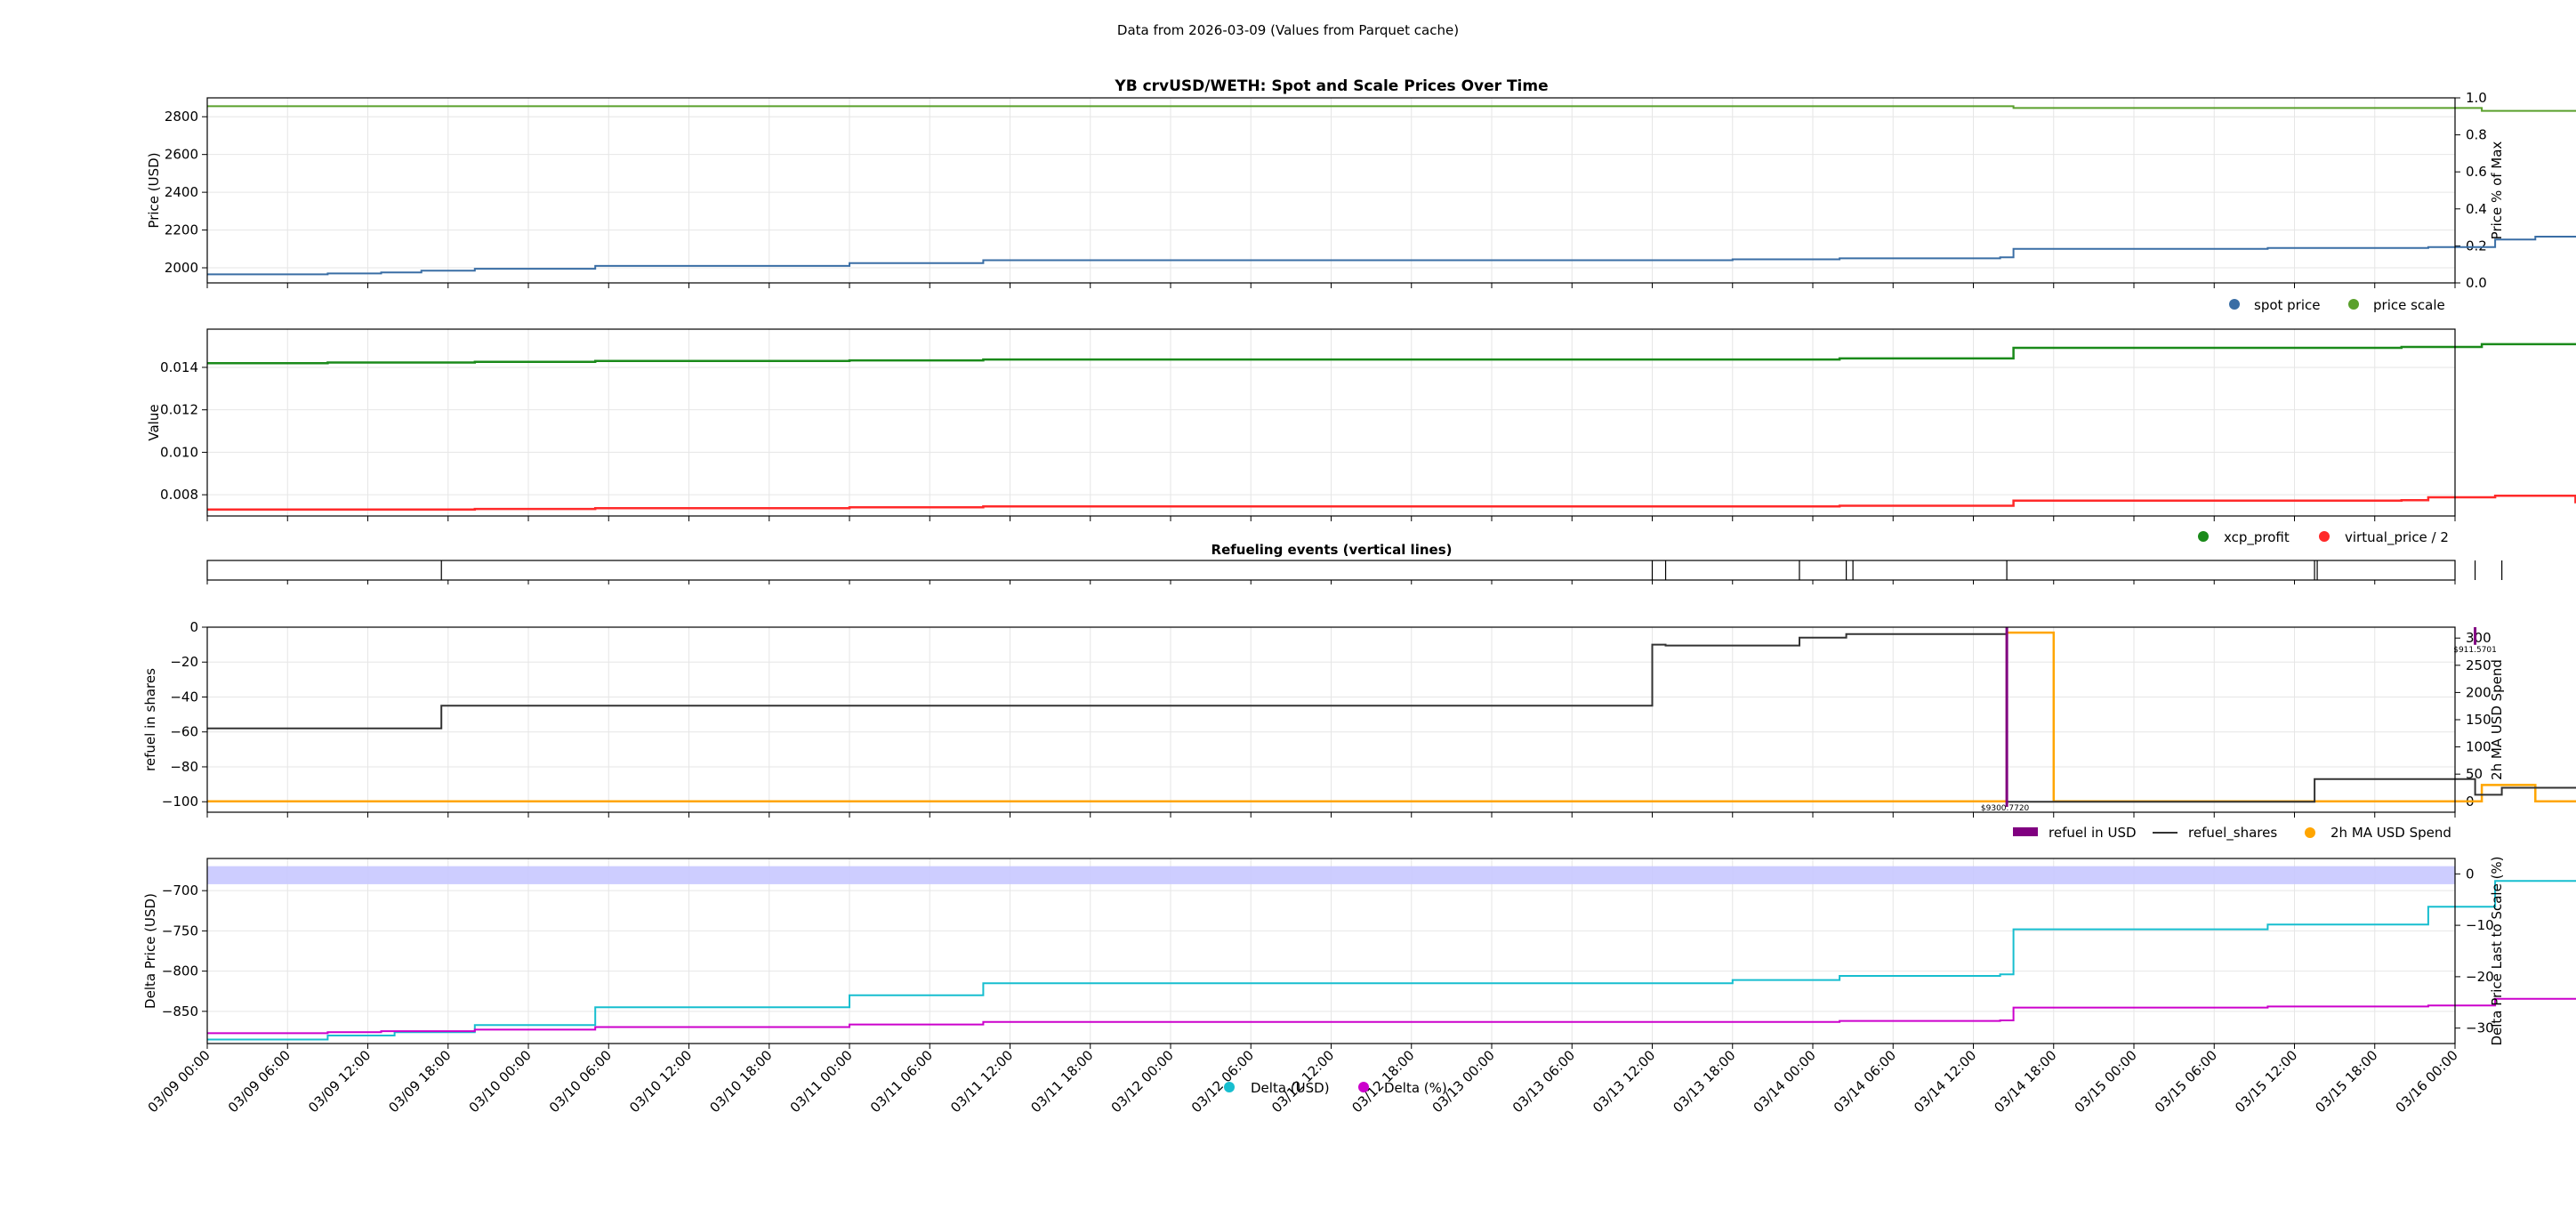 This screenshot has height=1225, width=2576. Describe the element at coordinates (1331, 875) in the screenshot. I see `target-band` at that location.